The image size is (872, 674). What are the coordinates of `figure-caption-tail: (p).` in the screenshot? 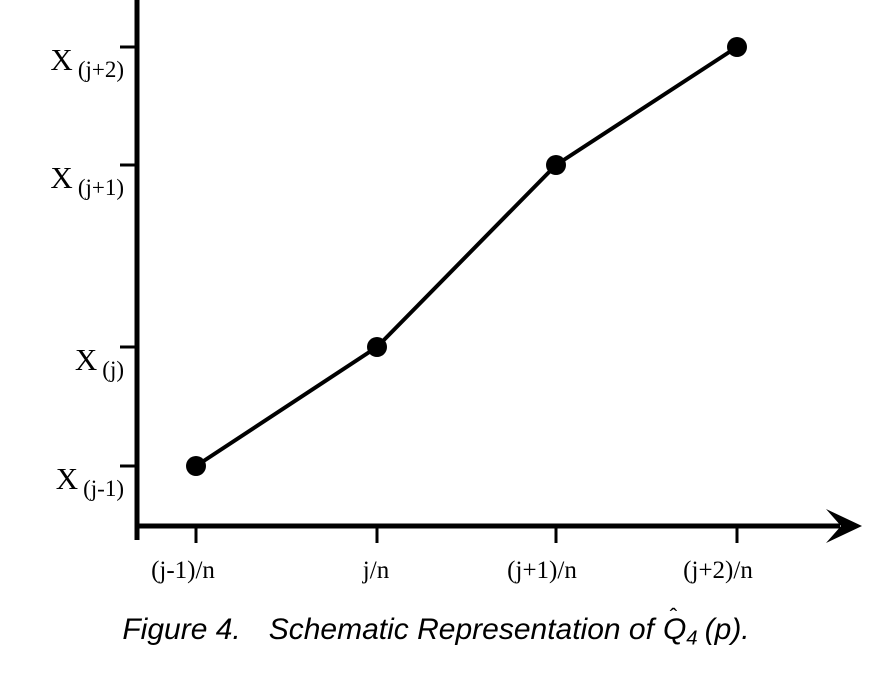 It's located at (727, 629).